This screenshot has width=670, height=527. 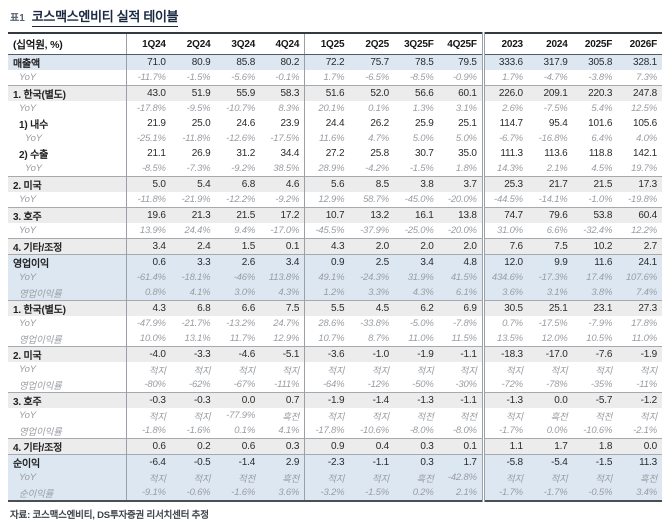 I want to click on cell: 34.4, so click(x=283, y=153).